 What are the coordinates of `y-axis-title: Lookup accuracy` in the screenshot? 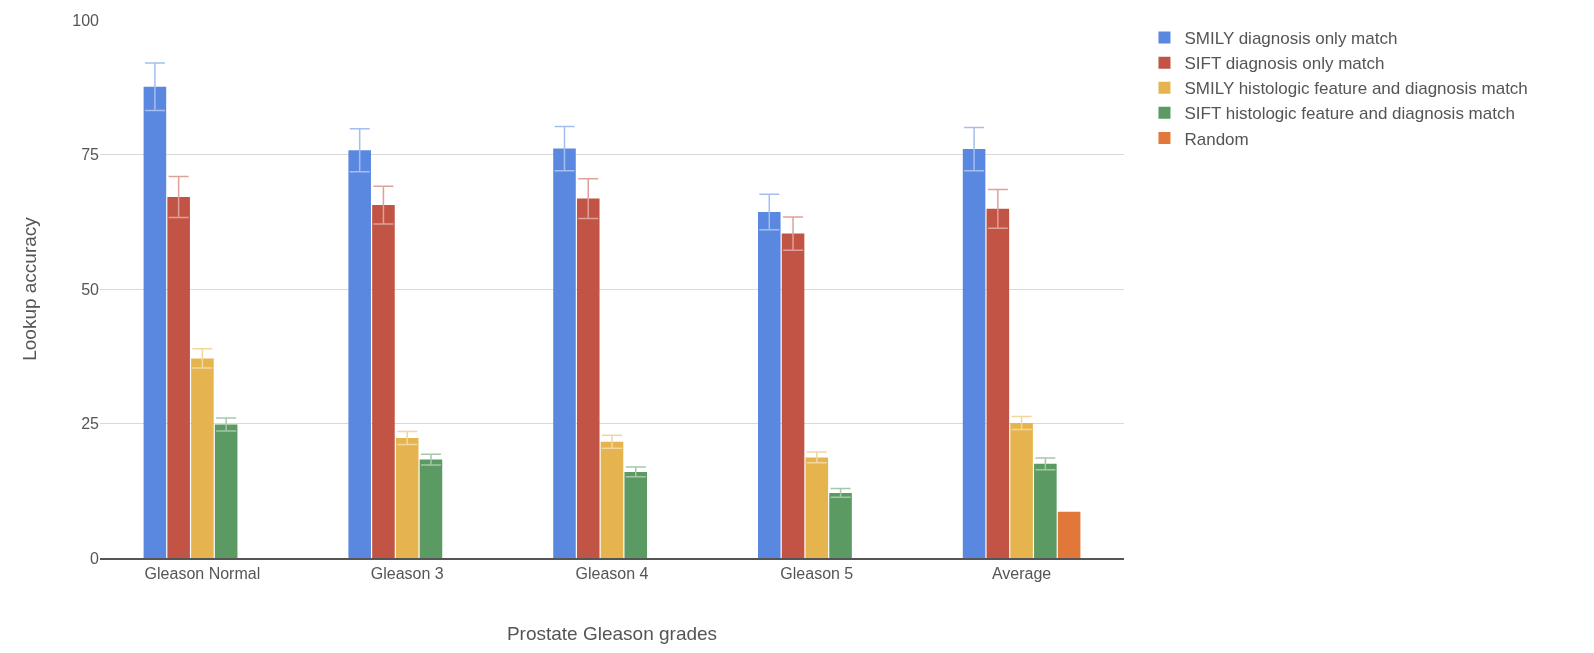 It's located at (30, 288).